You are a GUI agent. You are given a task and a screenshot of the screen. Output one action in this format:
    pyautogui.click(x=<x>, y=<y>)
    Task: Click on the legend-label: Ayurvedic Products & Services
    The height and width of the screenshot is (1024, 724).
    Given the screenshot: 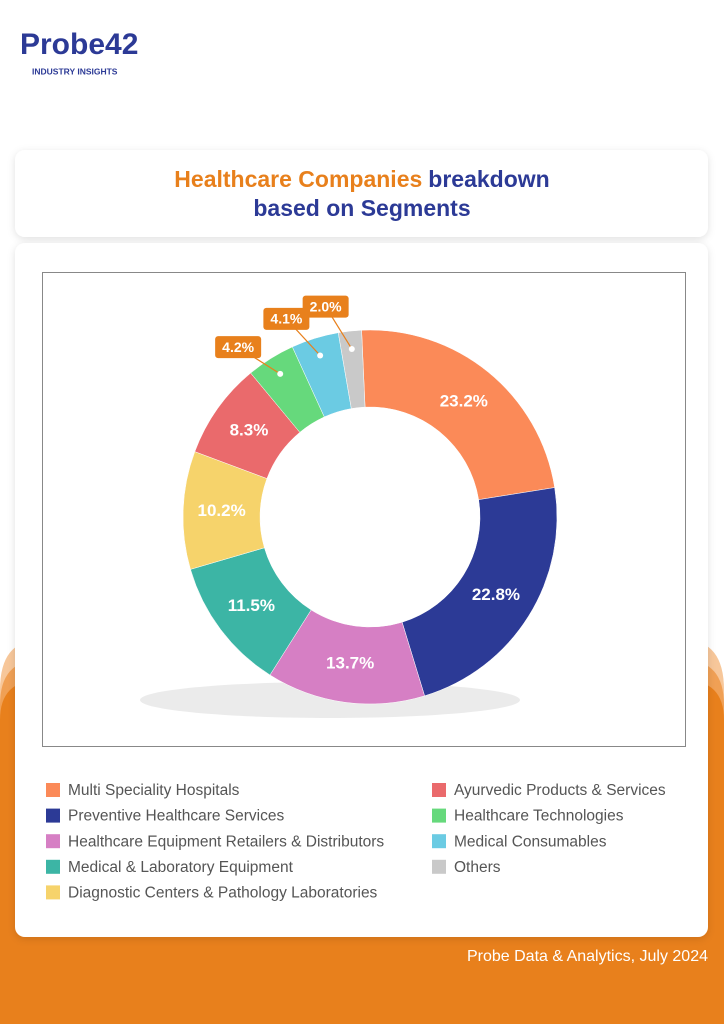 What is the action you would take?
    pyautogui.click(x=560, y=790)
    